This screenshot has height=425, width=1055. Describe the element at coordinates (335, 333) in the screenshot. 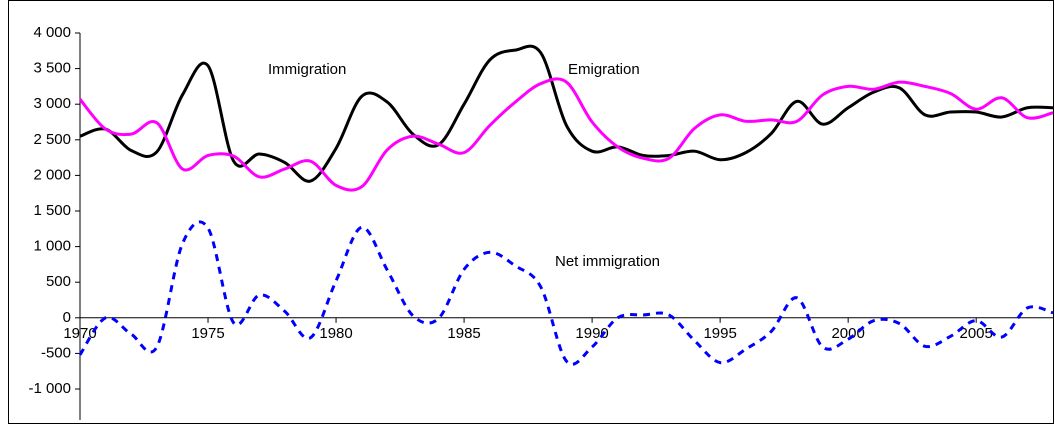

I see `x-tick-label: 1980` at that location.